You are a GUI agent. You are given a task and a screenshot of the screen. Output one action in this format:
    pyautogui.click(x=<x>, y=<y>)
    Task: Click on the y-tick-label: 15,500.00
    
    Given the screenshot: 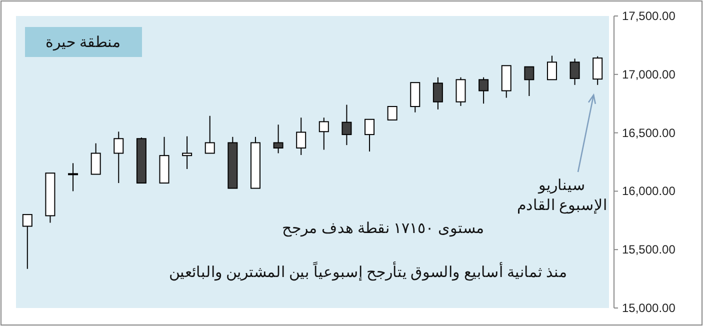 What is the action you would take?
    pyautogui.click(x=649, y=249)
    